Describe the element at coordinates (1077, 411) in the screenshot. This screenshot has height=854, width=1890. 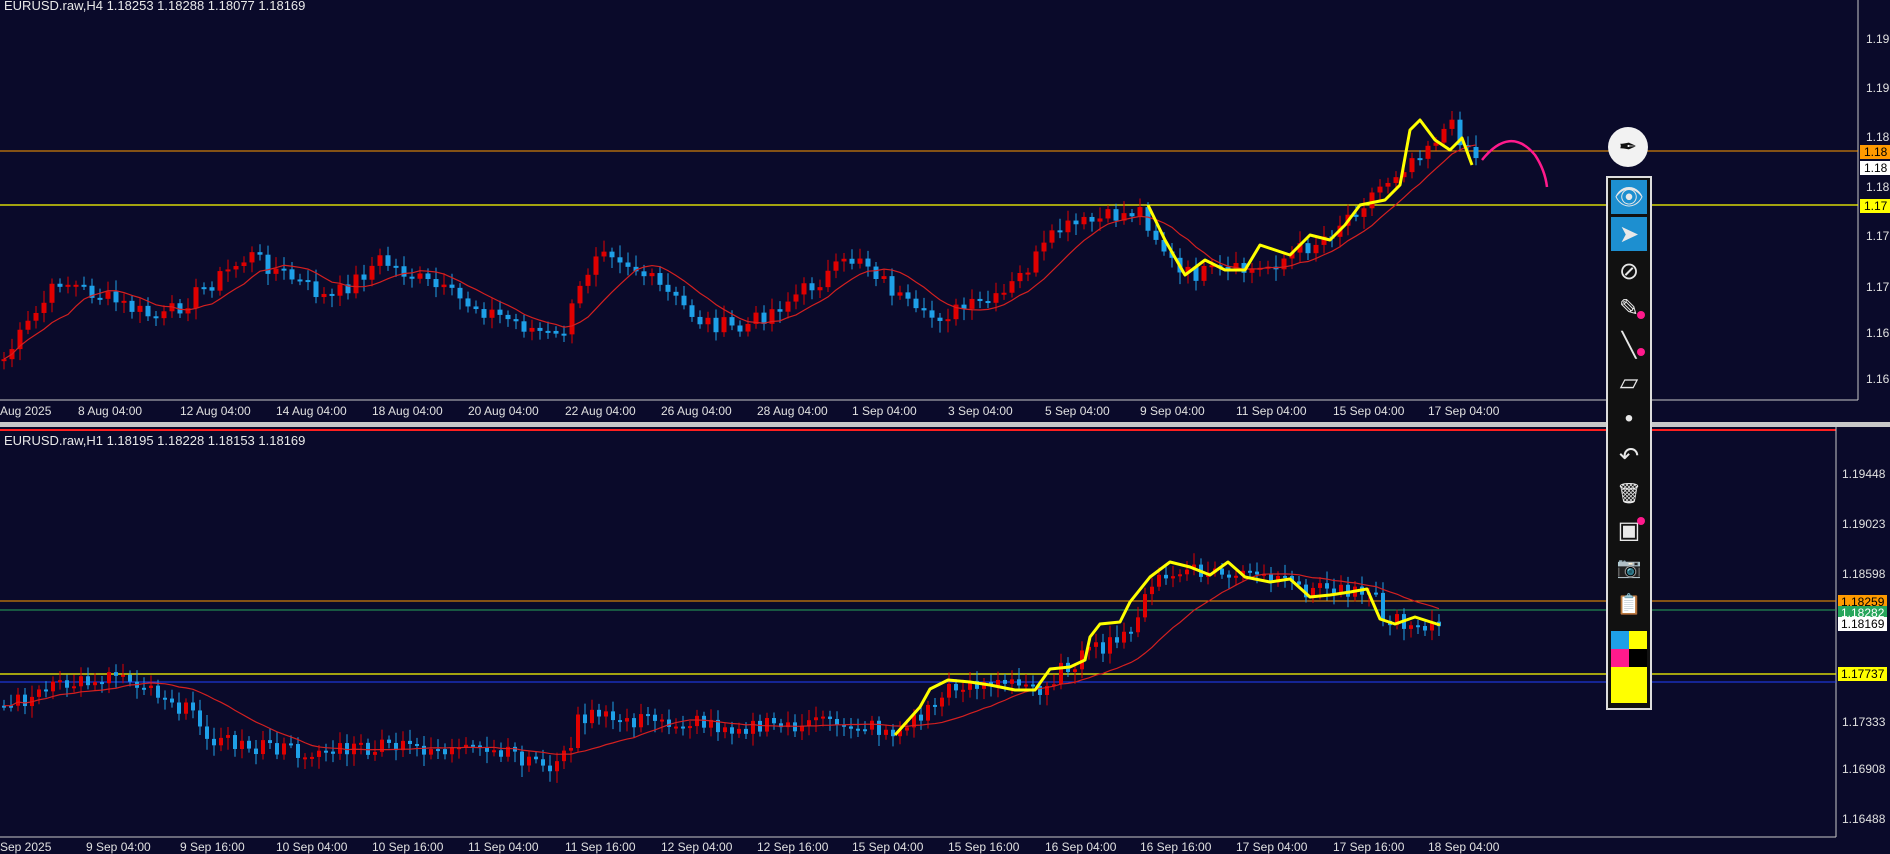
I see `h4-time-label: 5 Sep 04:00` at that location.